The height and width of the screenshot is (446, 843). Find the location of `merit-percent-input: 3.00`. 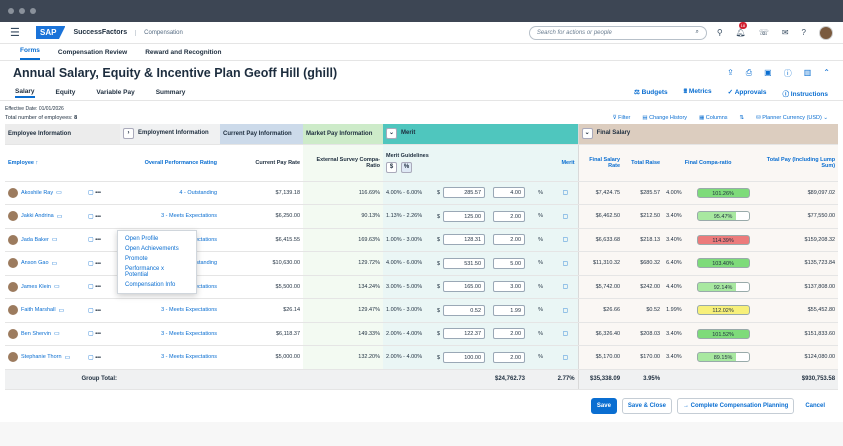

merit-percent-input: 3.00 is located at coordinates (509, 287).